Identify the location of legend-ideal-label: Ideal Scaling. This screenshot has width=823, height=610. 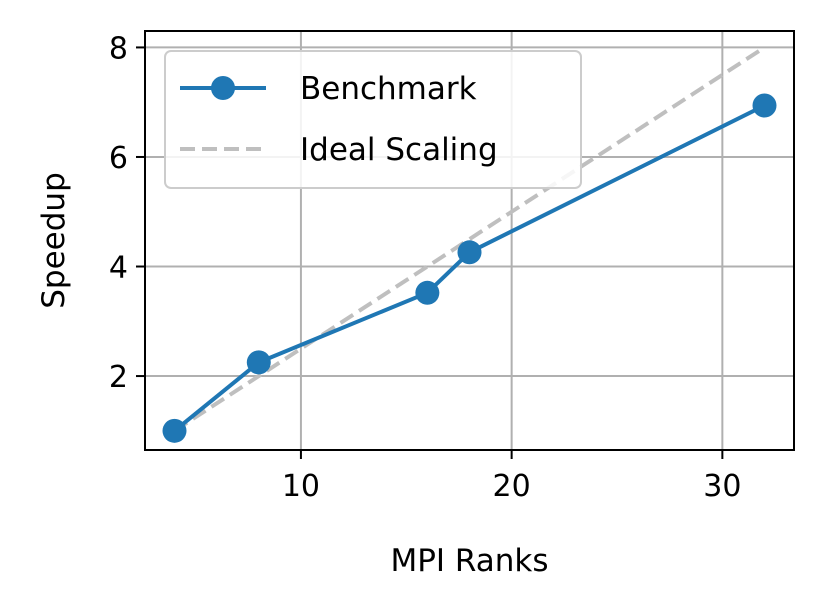
(399, 150).